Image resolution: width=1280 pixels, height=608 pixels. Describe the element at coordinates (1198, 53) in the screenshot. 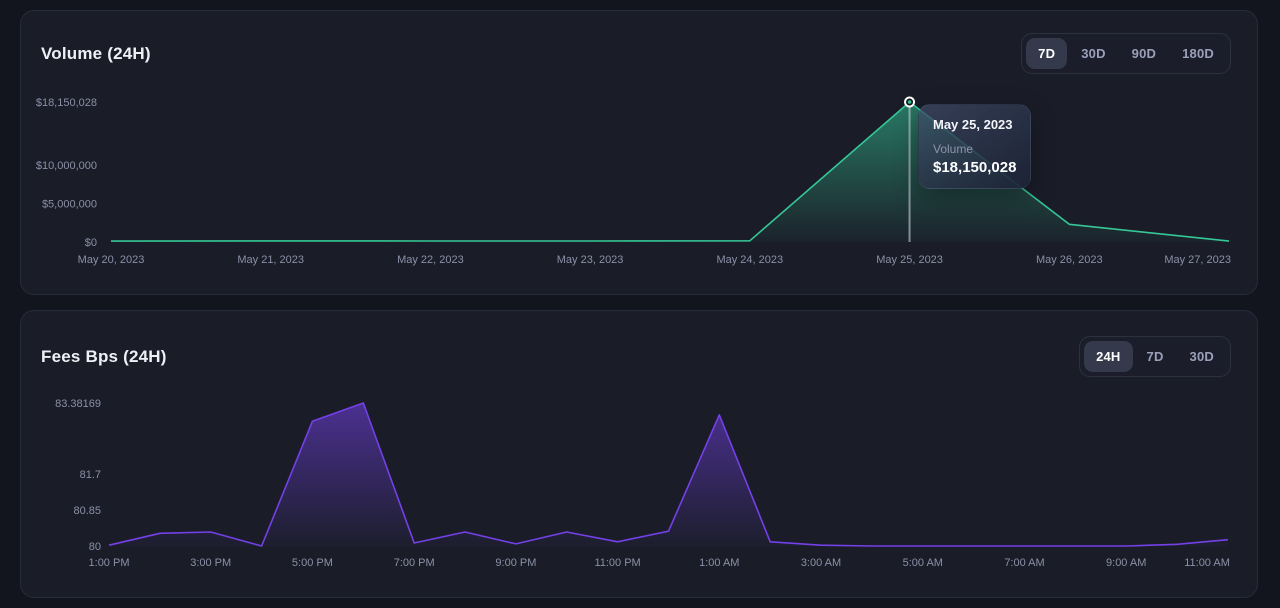

I see `volume-range-180d-button: 180D` at that location.